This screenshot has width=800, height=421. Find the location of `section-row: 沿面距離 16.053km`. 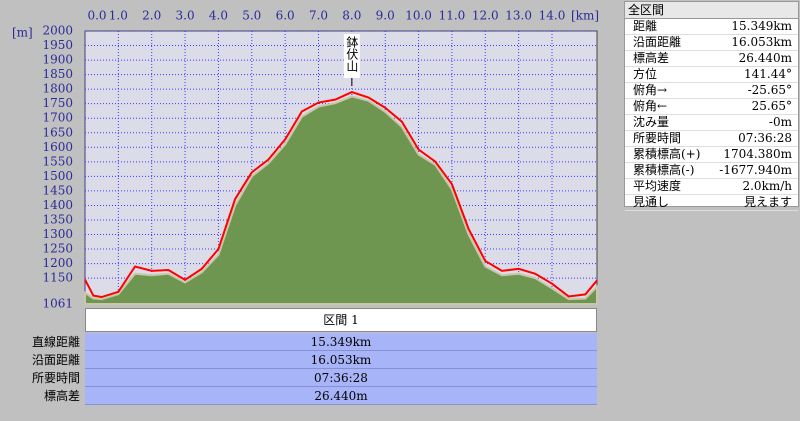

section-row: 沿面距離 16.053km is located at coordinates (298, 360).